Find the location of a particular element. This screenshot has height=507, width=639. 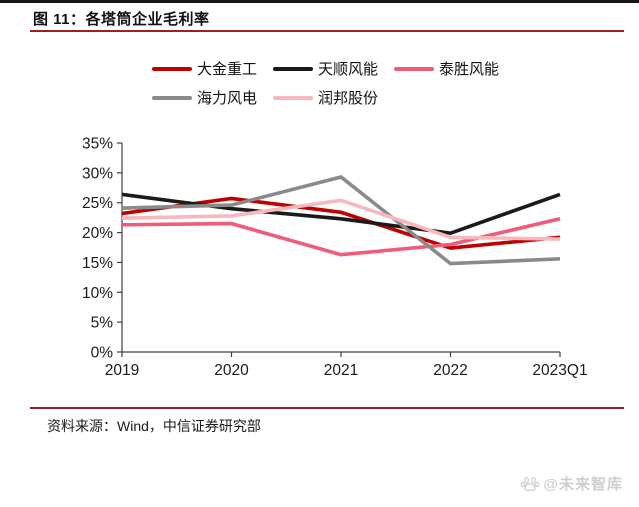

legend-label: 天顺风能 is located at coordinates (348, 69).